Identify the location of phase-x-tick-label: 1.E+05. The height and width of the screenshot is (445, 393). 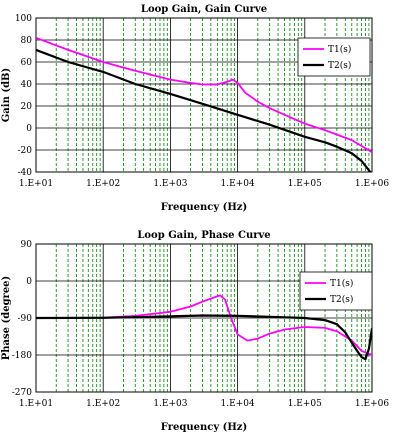
(305, 404).